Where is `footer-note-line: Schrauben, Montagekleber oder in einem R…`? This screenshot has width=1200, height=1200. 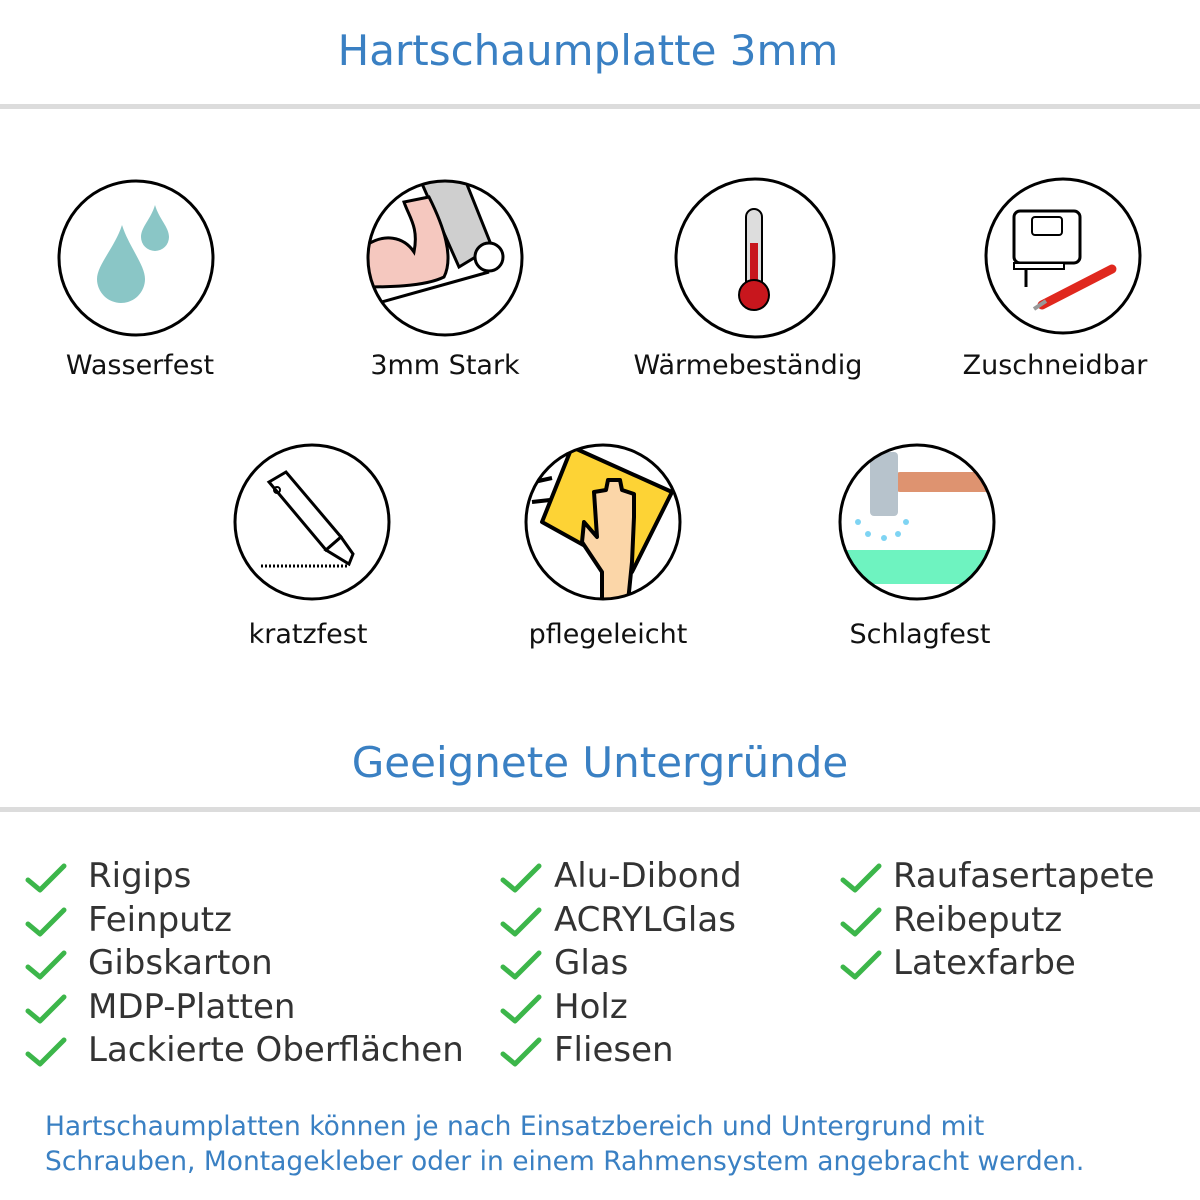 footer-note-line: Schrauben, Montagekleber oder in einem R… is located at coordinates (565, 1161).